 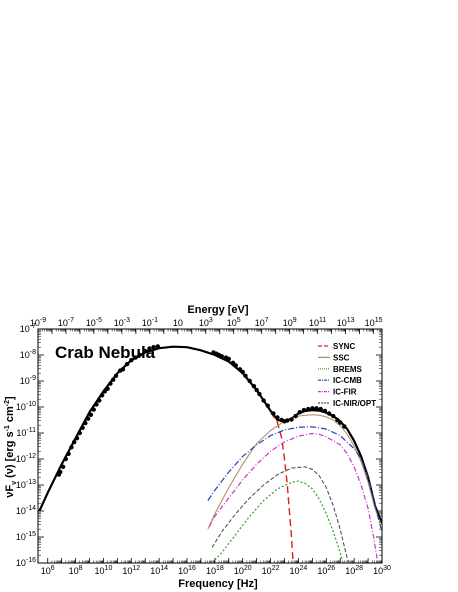 I want to click on legend-label: IC-NIR/OPT, so click(x=354, y=403).